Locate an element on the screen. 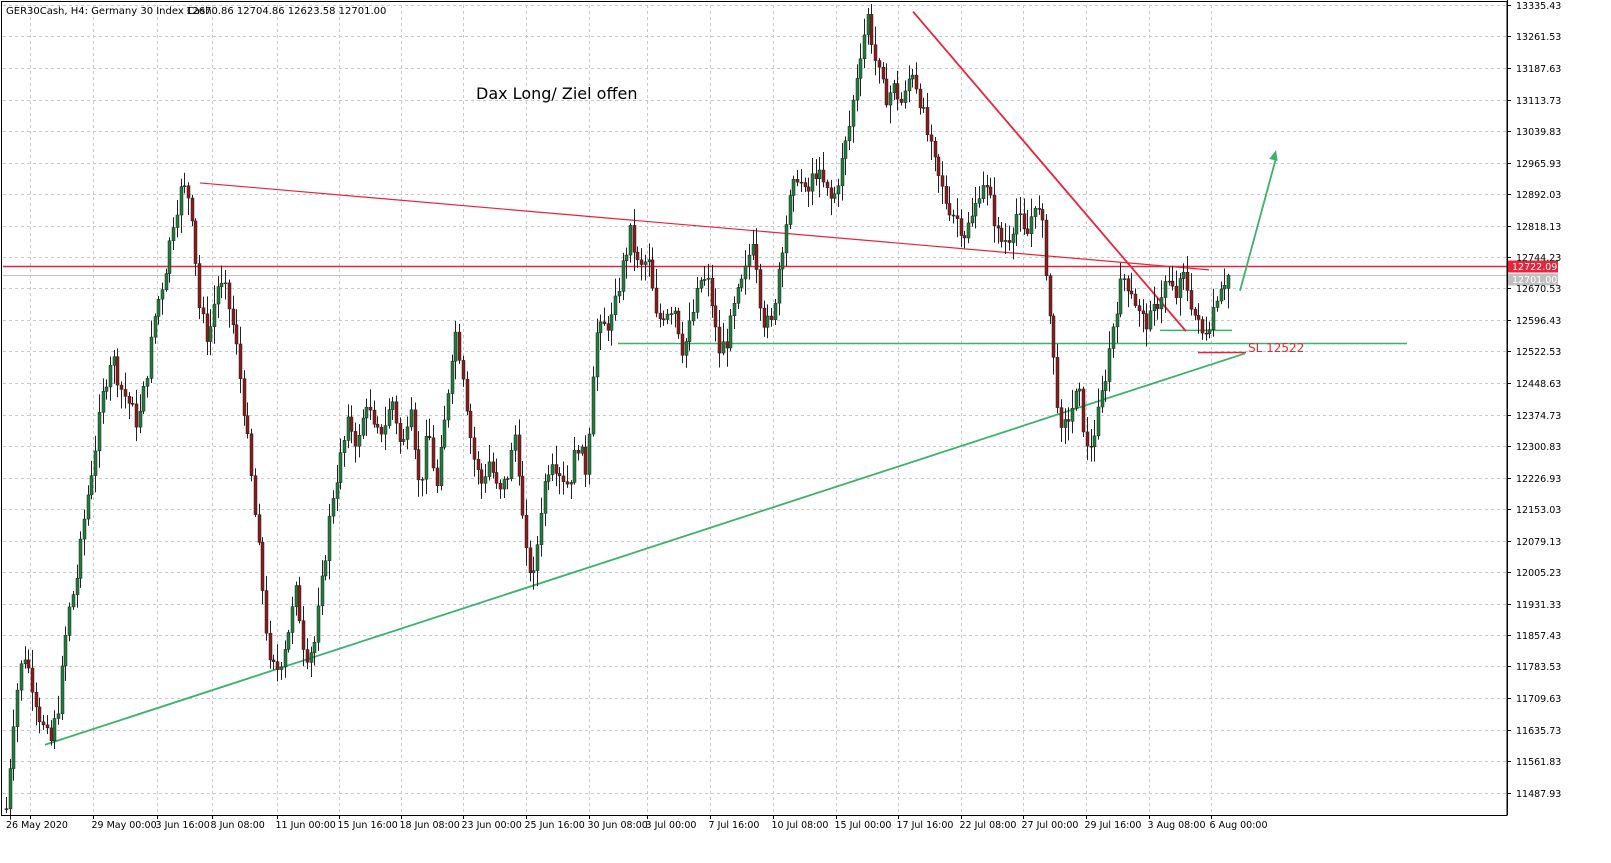 The width and height of the screenshot is (1611, 863). projection-arrow is located at coordinates (1258, 224).